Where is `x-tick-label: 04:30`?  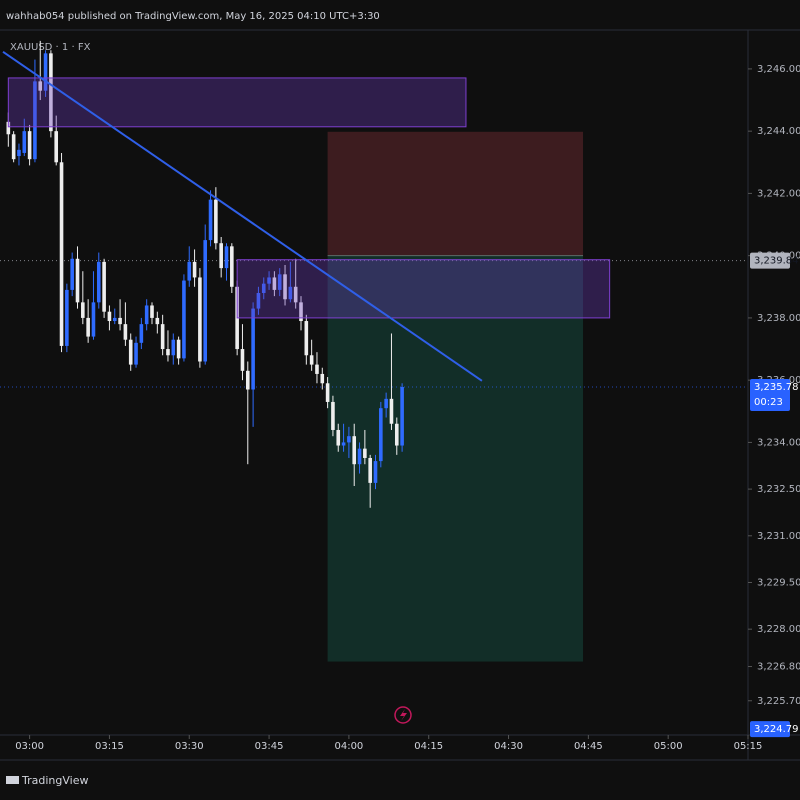 x-tick-label: 04:30 is located at coordinates (508, 746).